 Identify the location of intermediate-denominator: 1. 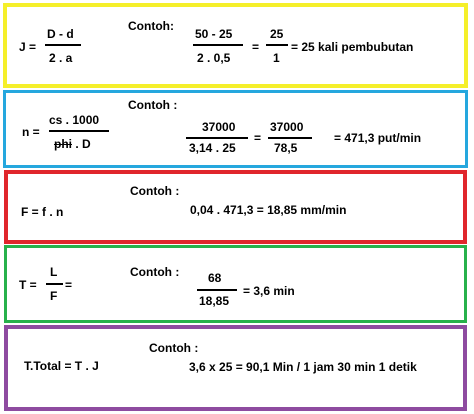
(276, 58).